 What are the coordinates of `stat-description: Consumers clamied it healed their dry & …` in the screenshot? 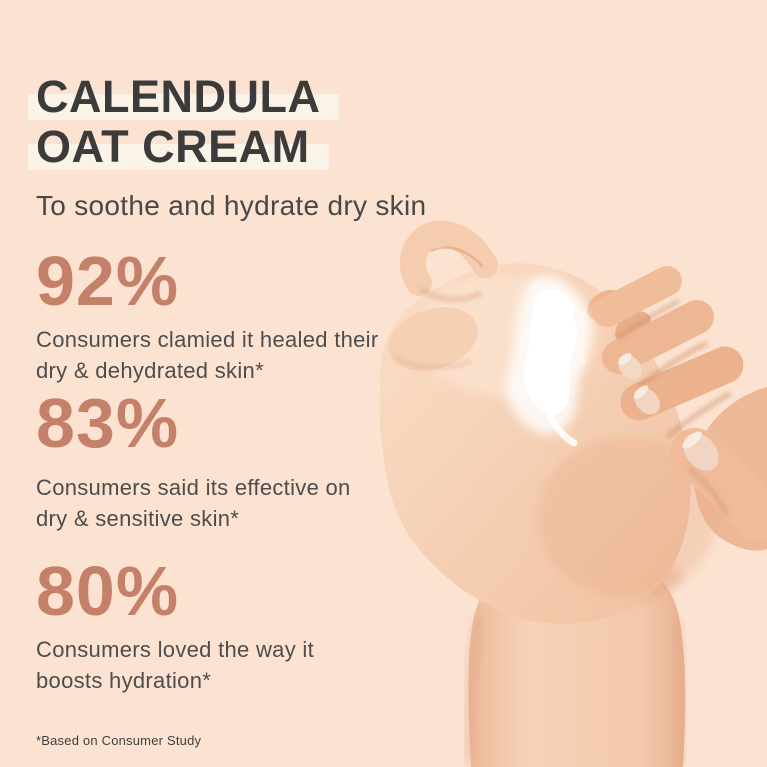 It's located at (207, 355).